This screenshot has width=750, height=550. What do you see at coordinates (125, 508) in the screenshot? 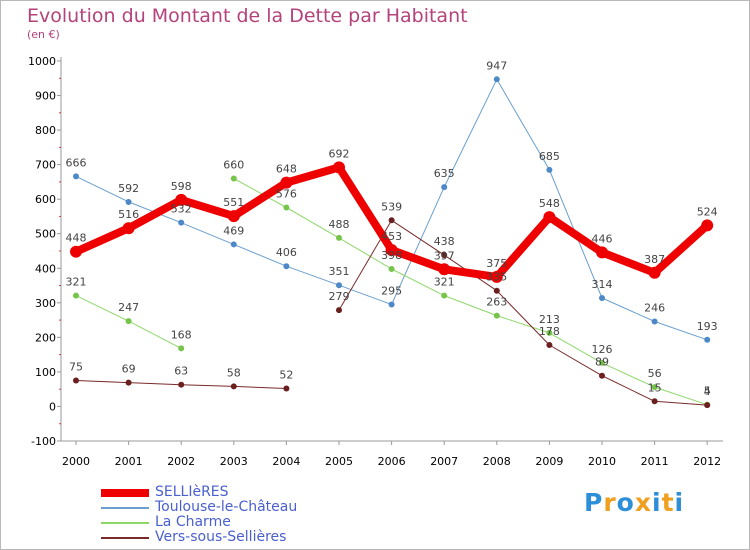
I see `legend-swatch-toulouse` at bounding box center [125, 508].